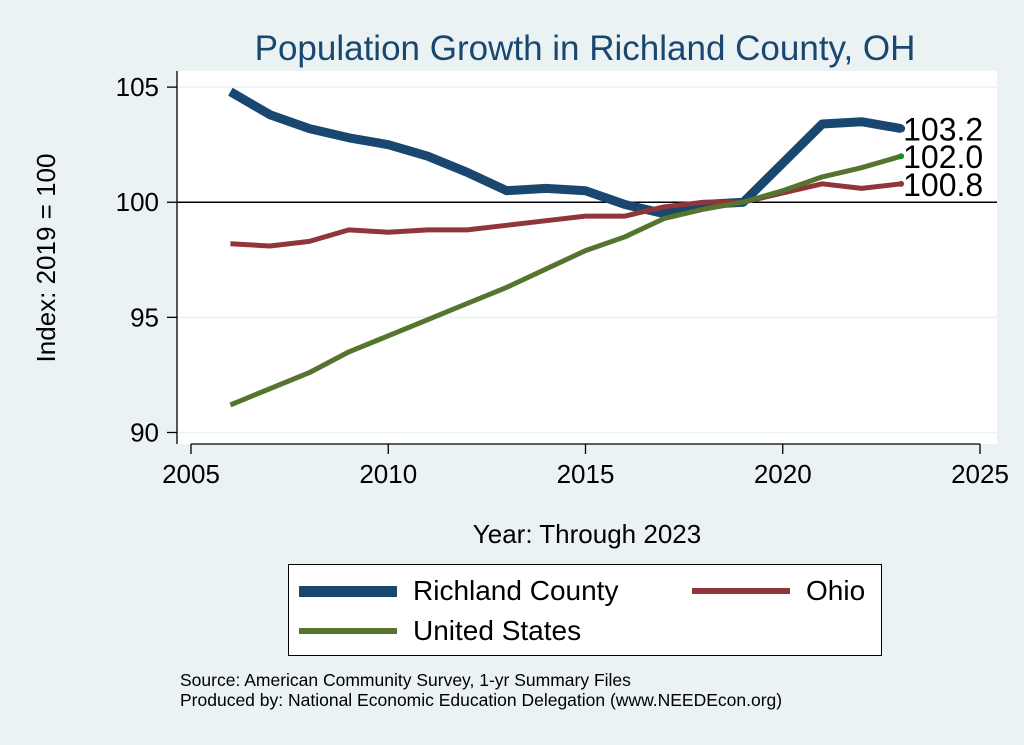 The width and height of the screenshot is (1024, 745). What do you see at coordinates (46, 258) in the screenshot?
I see `y-axis-title: Index: 2019 = 100` at bounding box center [46, 258].